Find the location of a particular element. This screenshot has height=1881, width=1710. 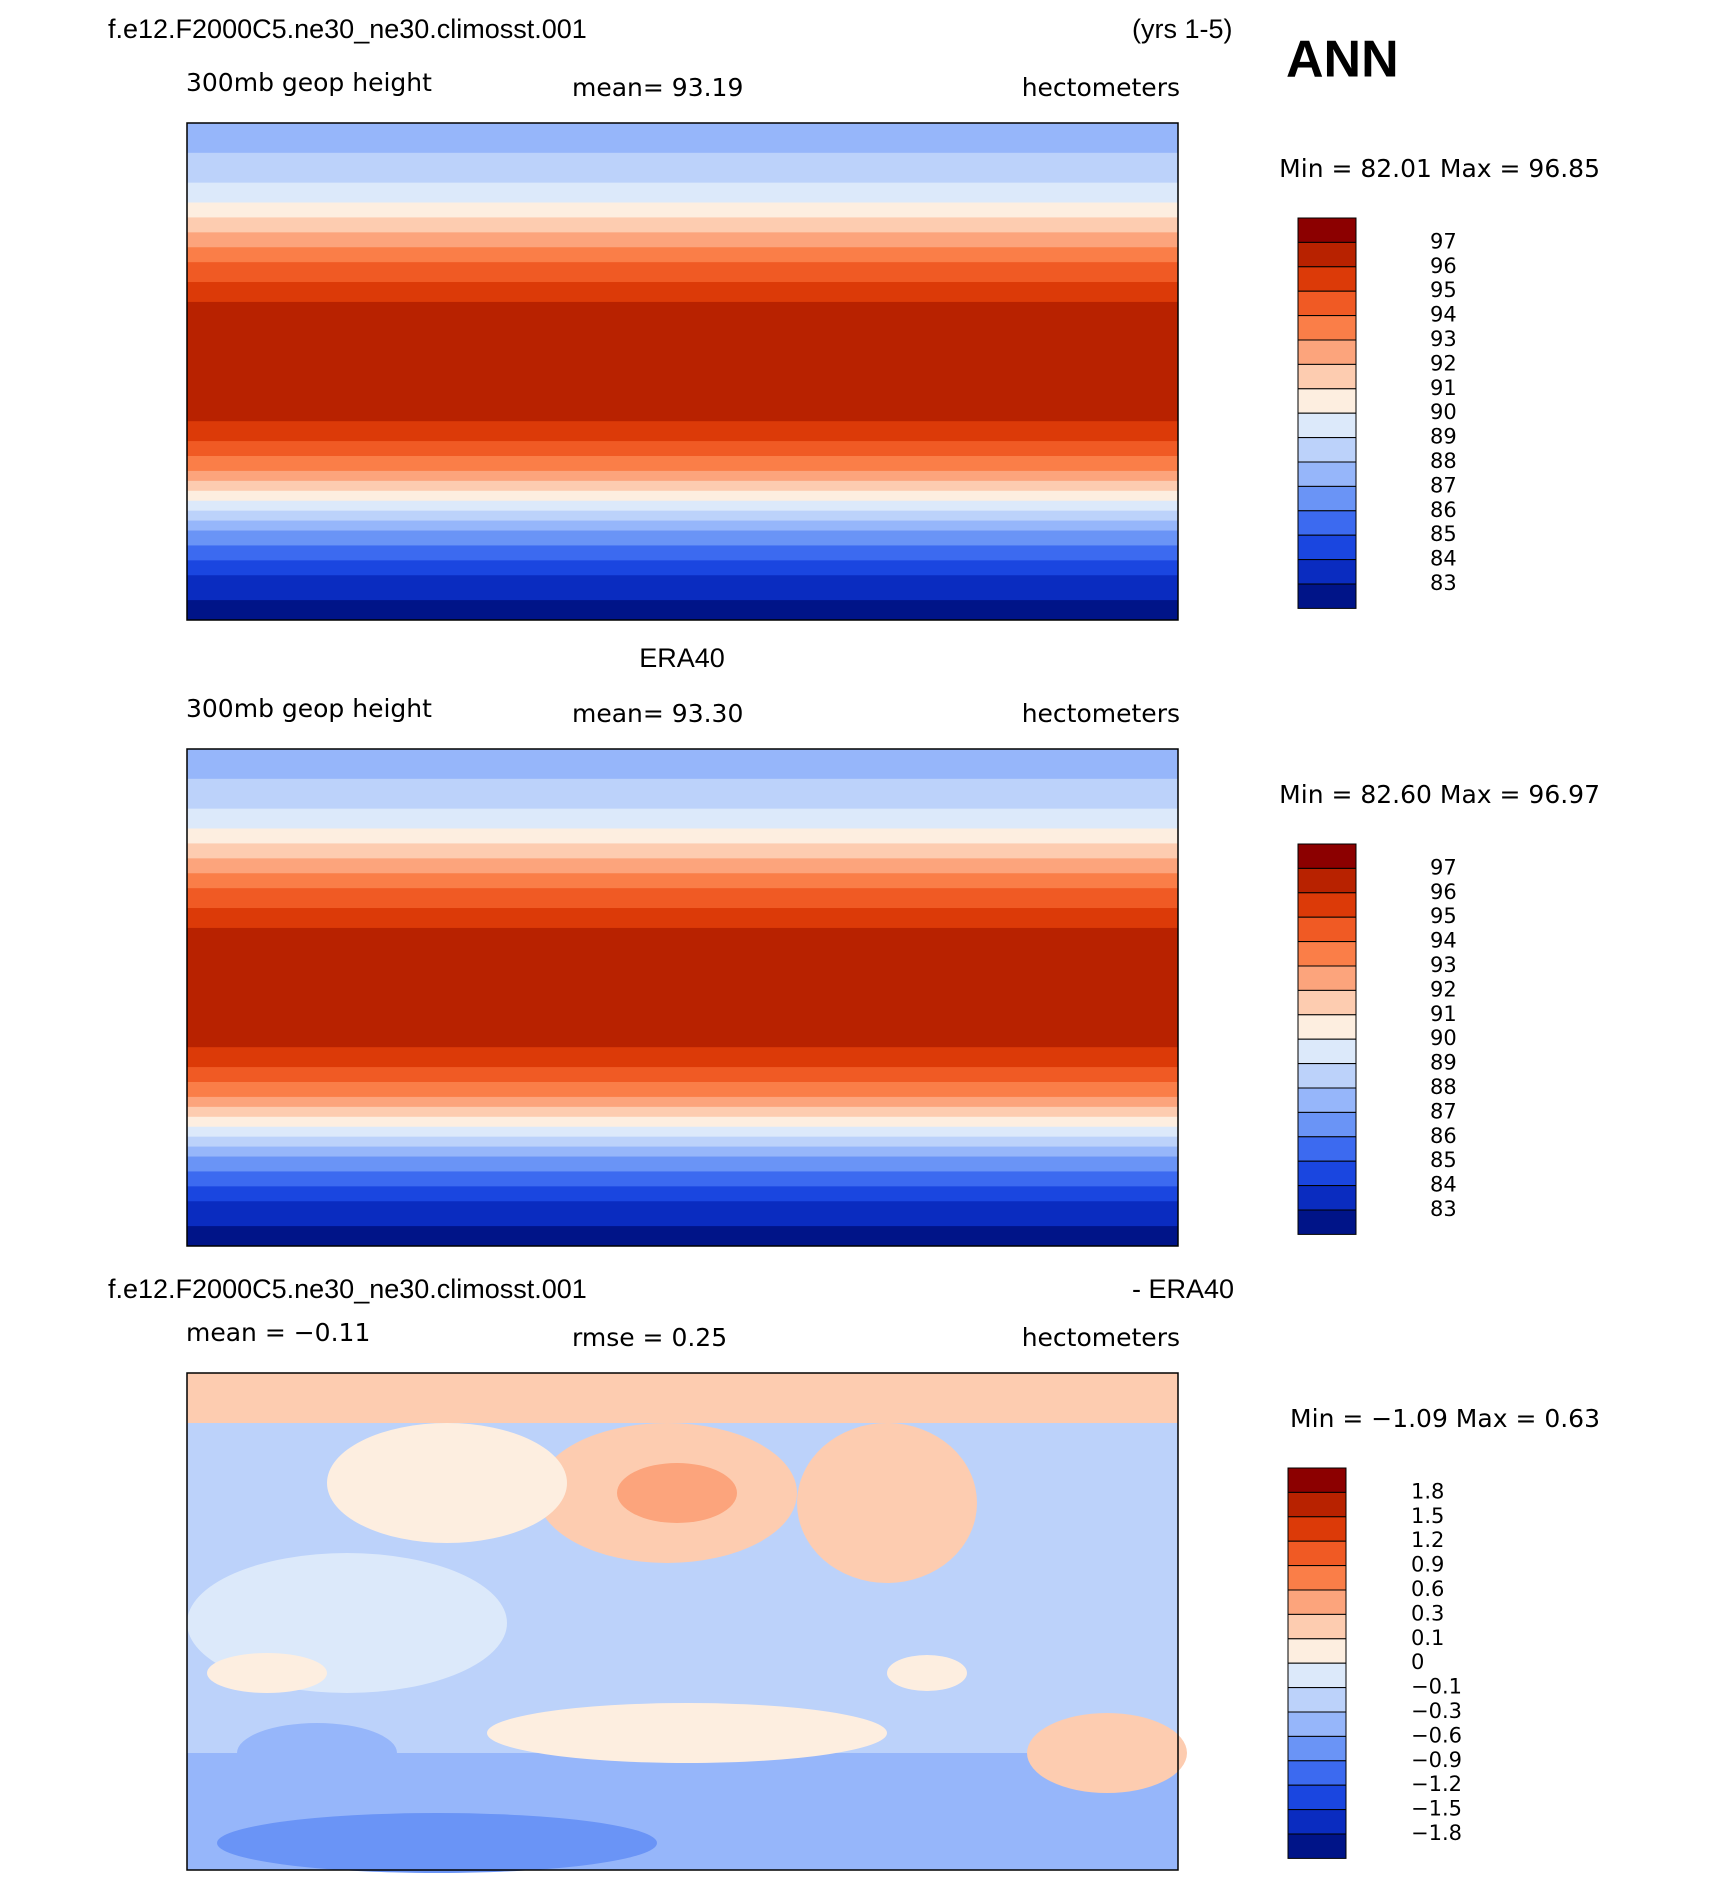

colorbar-label: −1.2 is located at coordinates (1436, 1784).